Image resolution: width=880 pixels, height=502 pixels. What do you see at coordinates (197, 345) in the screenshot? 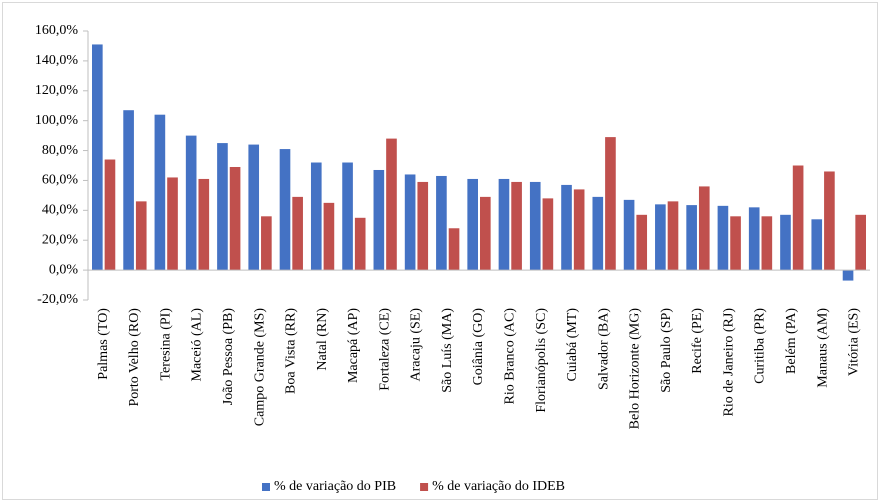
I see `x-tick-label: Maceió (AL)` at bounding box center [197, 345].